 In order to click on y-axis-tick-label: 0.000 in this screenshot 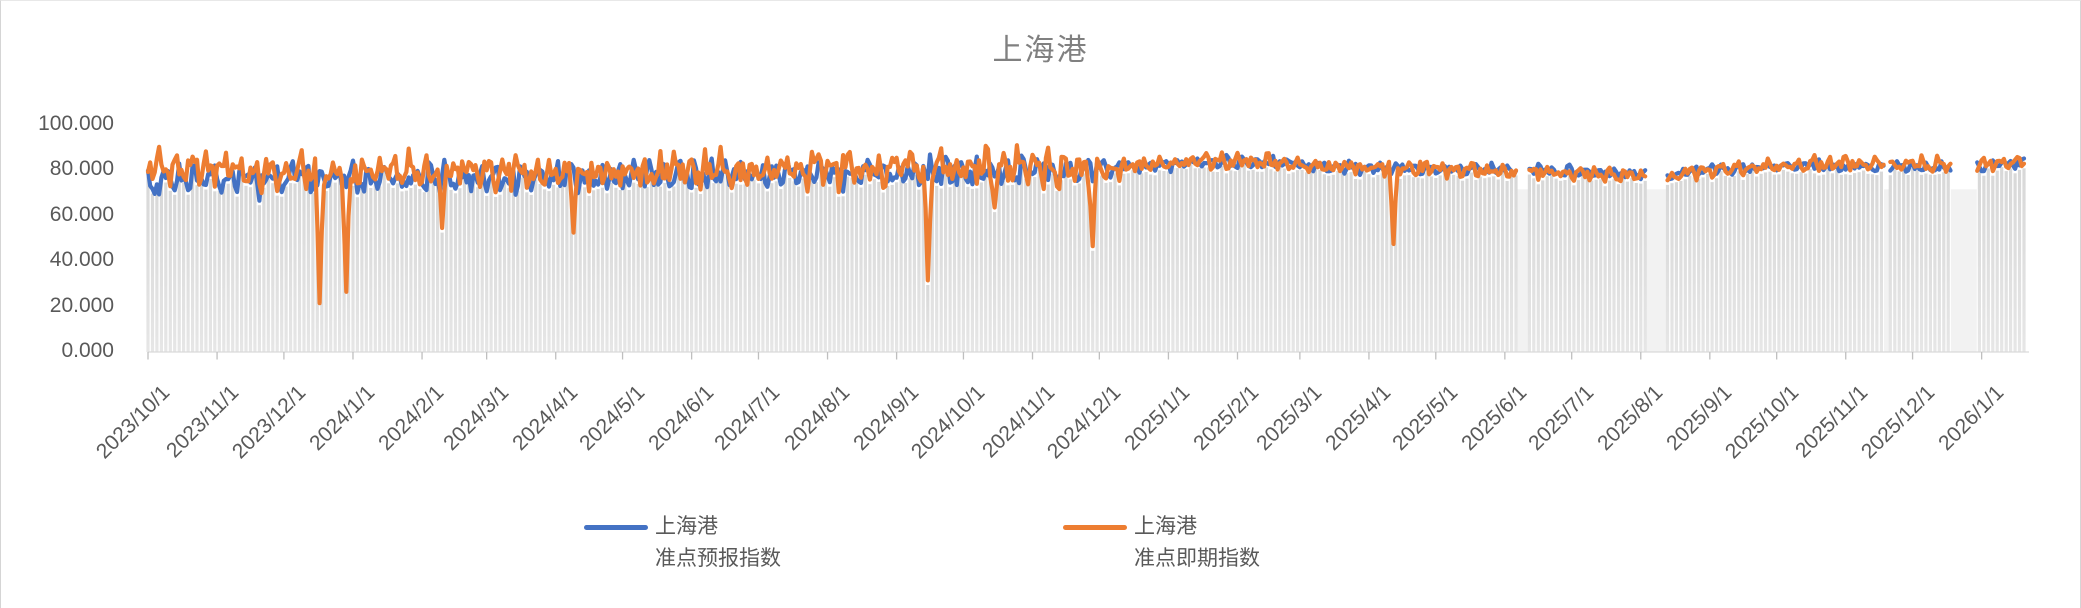, I will do `click(87, 350)`.